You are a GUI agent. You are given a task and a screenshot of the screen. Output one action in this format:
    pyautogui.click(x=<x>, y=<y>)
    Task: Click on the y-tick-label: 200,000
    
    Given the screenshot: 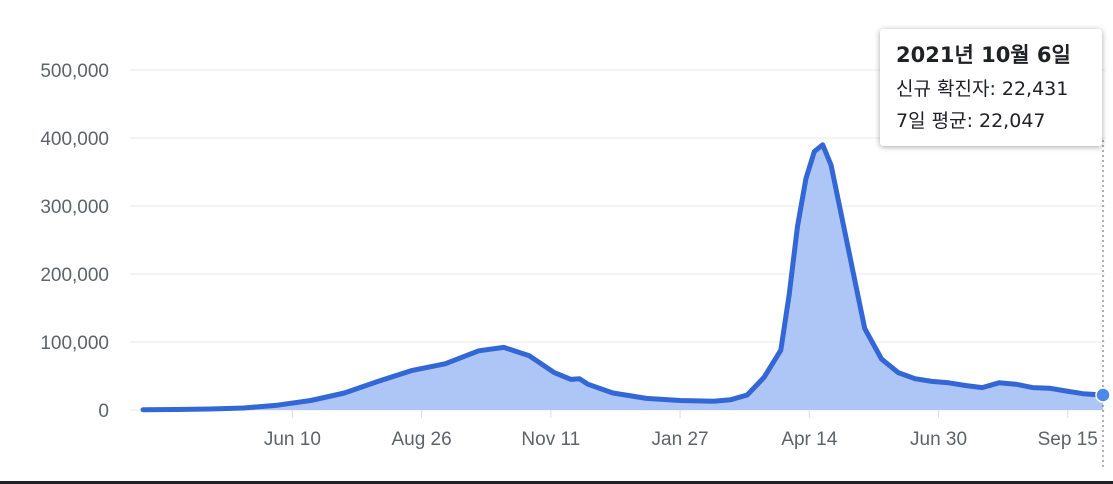 What is the action you would take?
    pyautogui.click(x=74, y=275)
    